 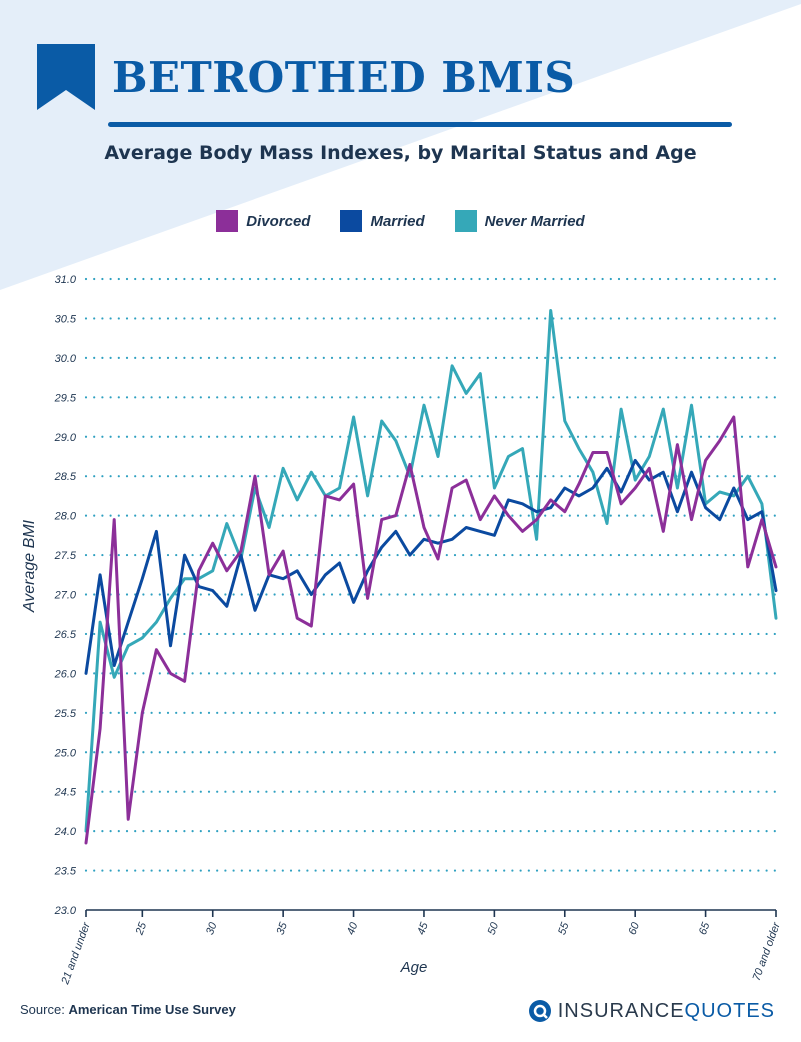 I want to click on source-note: Source: American Time Use Survey, so click(x=128, y=1009).